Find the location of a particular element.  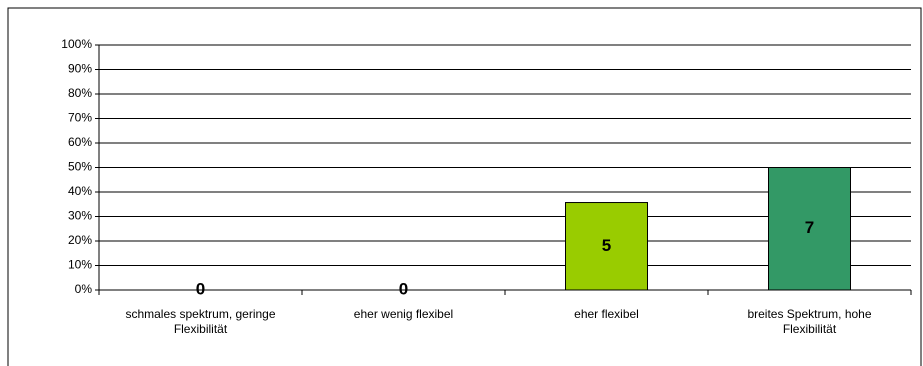

y-tick-label: 50% is located at coordinates (80, 167).